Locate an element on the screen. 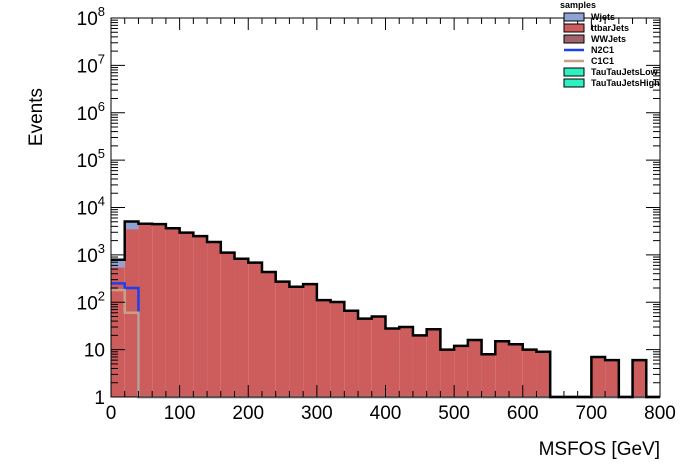 This screenshot has width=696, height=472. legend-label-wjets: Wjets is located at coordinates (603, 17).